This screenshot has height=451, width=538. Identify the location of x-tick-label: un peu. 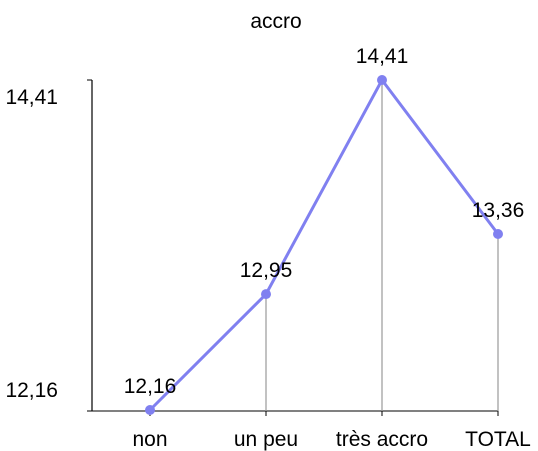
(266, 439).